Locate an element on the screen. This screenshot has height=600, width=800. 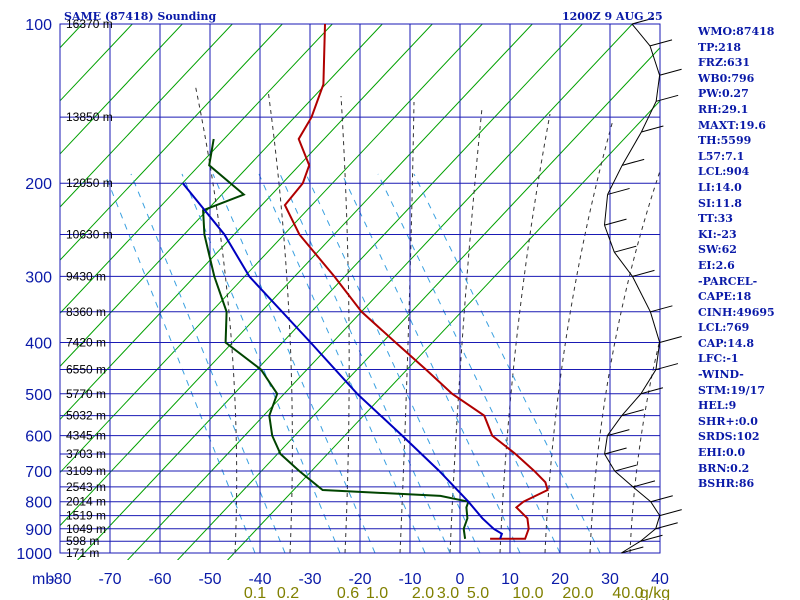
mixing-ratio-label: 2.0 is located at coordinates (423, 592).